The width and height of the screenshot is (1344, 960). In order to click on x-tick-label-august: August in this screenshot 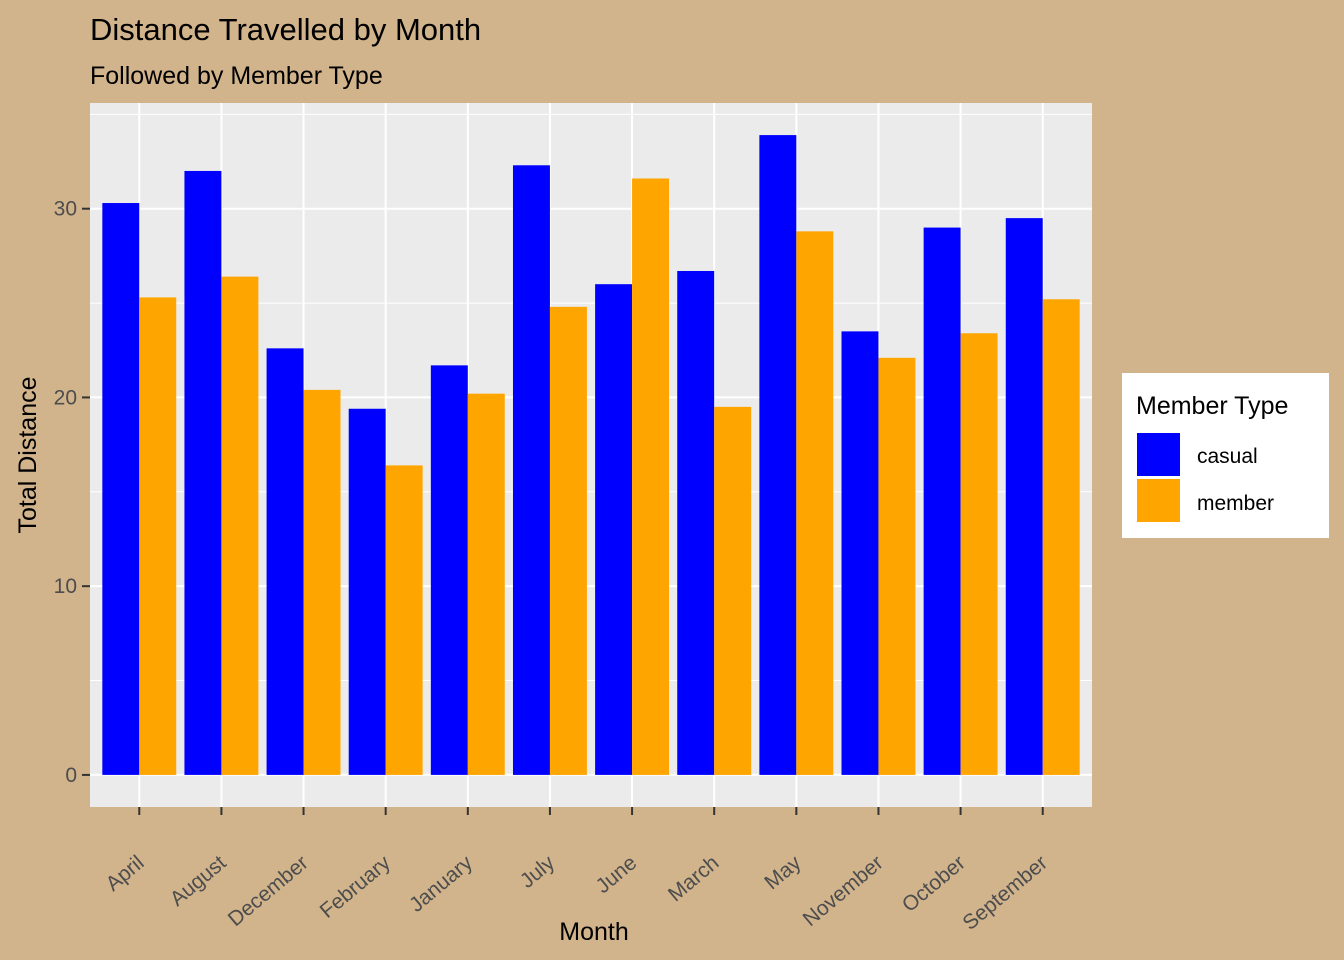, I will do `click(198, 881)`.